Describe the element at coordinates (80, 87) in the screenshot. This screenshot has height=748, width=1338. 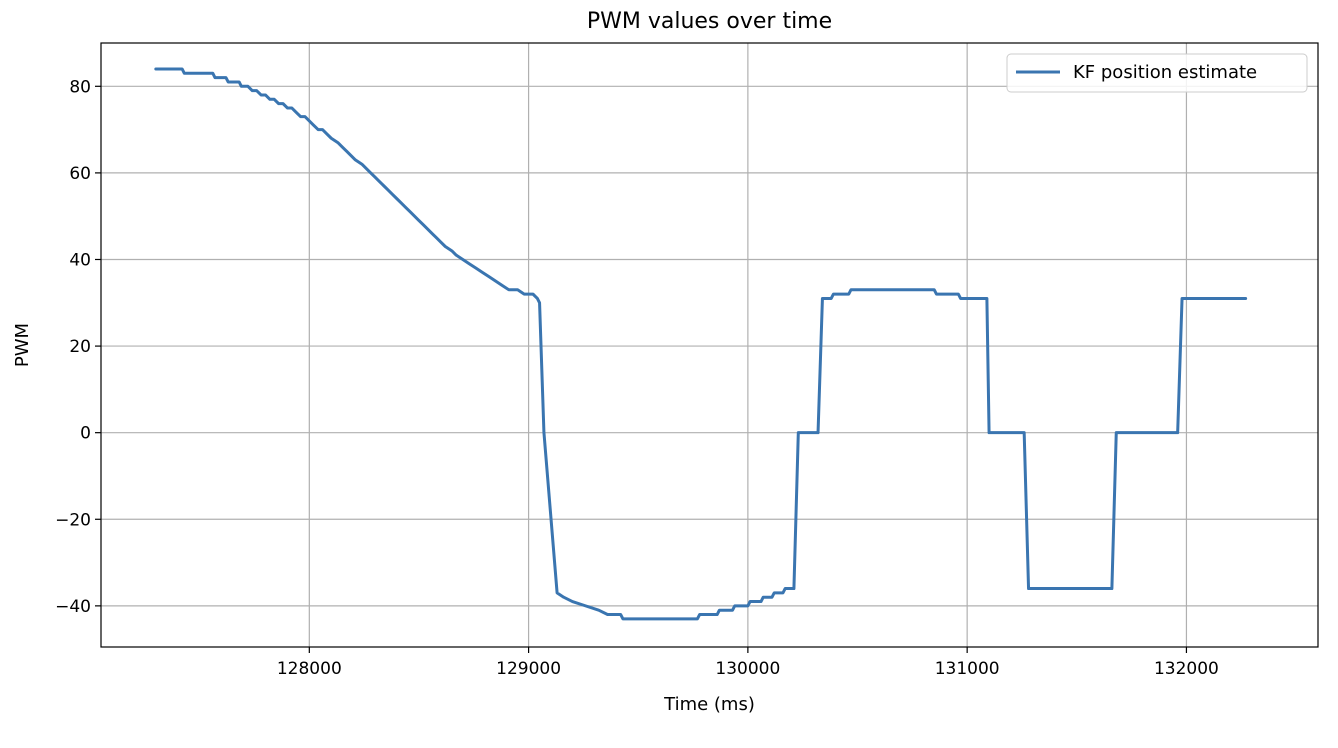
I see `y-tick-label: 80` at that location.